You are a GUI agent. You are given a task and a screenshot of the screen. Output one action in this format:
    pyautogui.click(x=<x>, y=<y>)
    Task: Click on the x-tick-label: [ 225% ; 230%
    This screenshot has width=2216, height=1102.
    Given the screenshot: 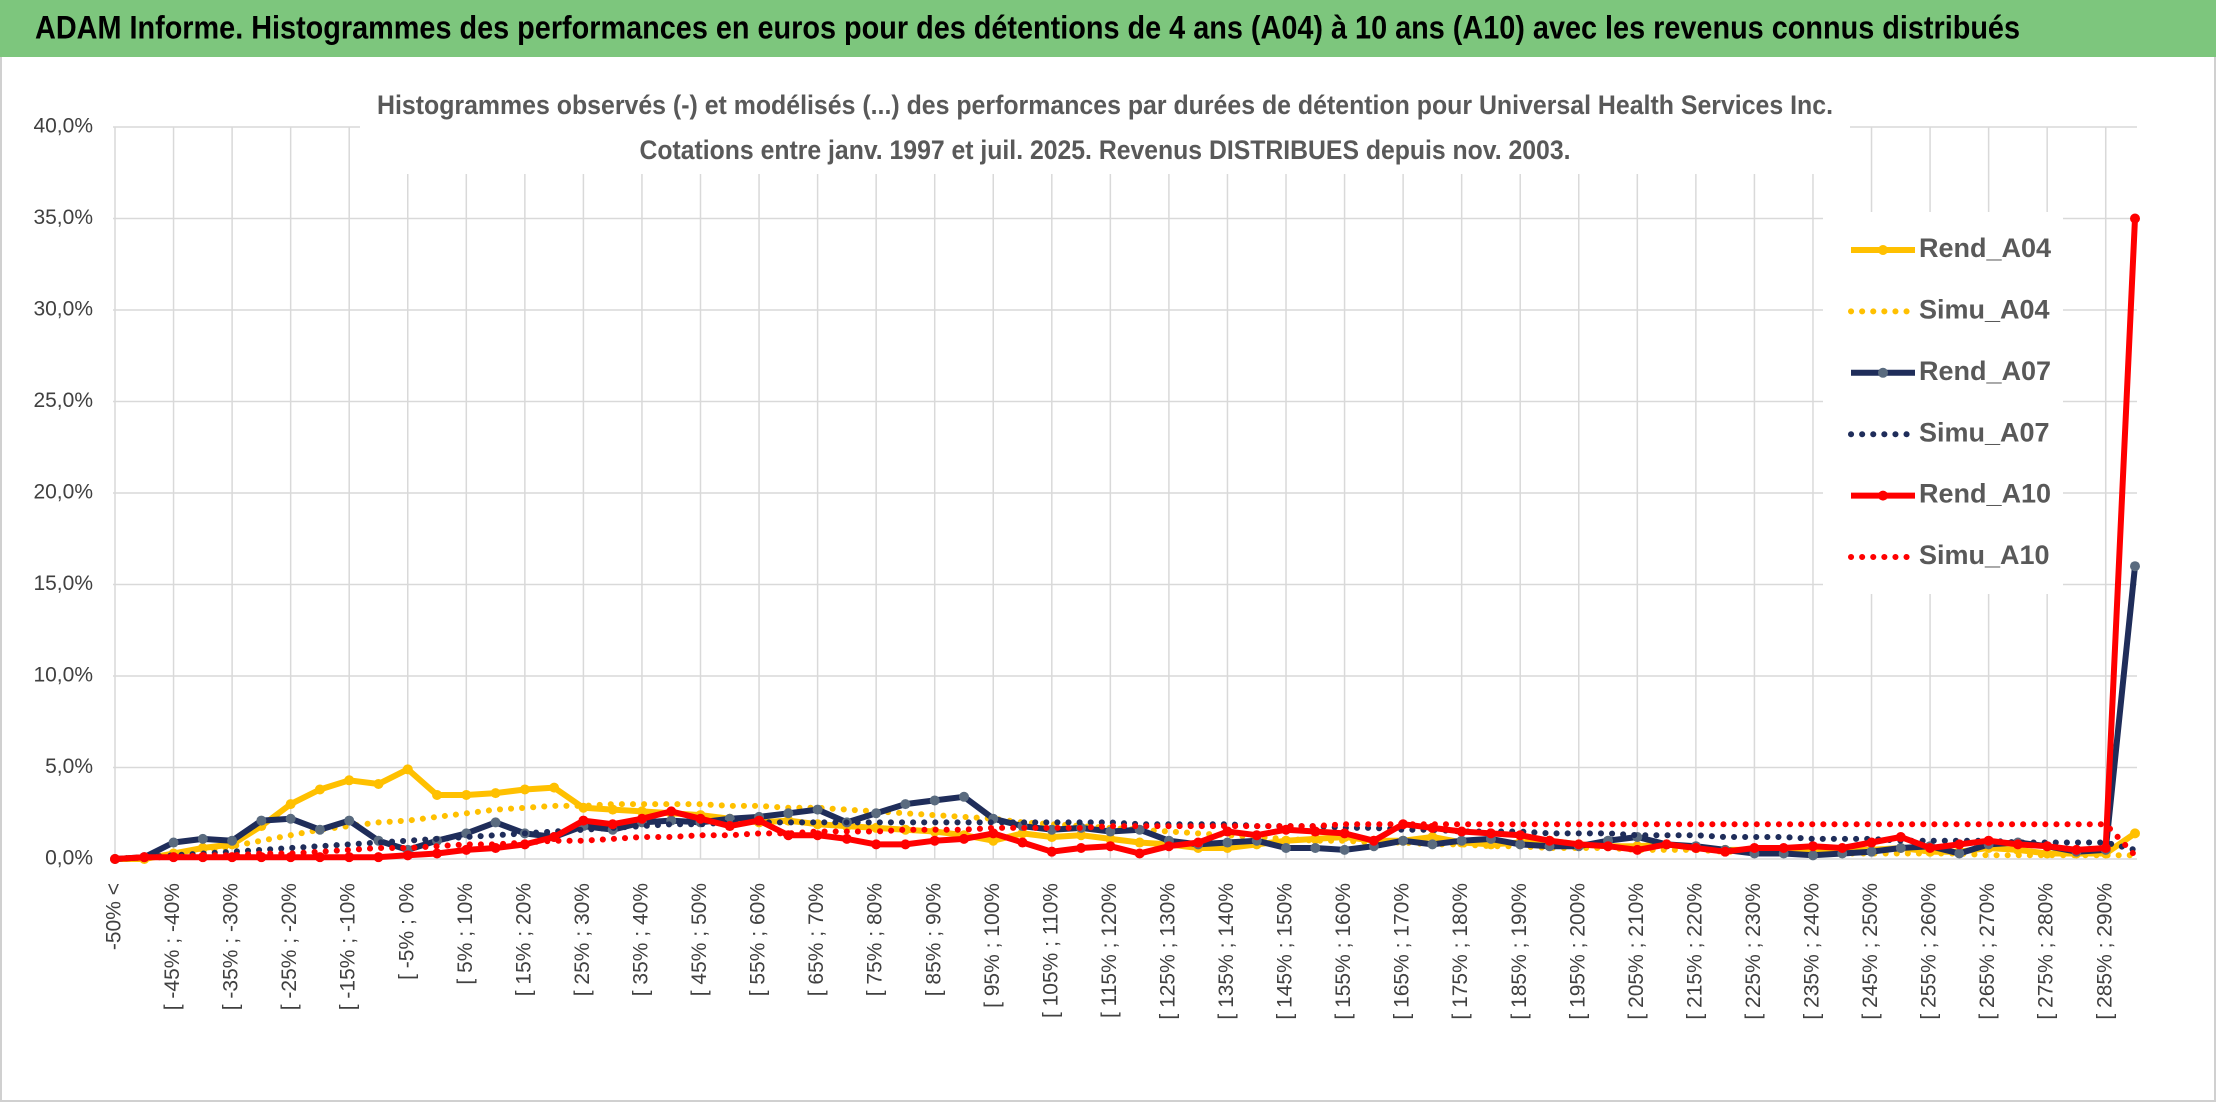 What is the action you would take?
    pyautogui.click(x=1753, y=951)
    